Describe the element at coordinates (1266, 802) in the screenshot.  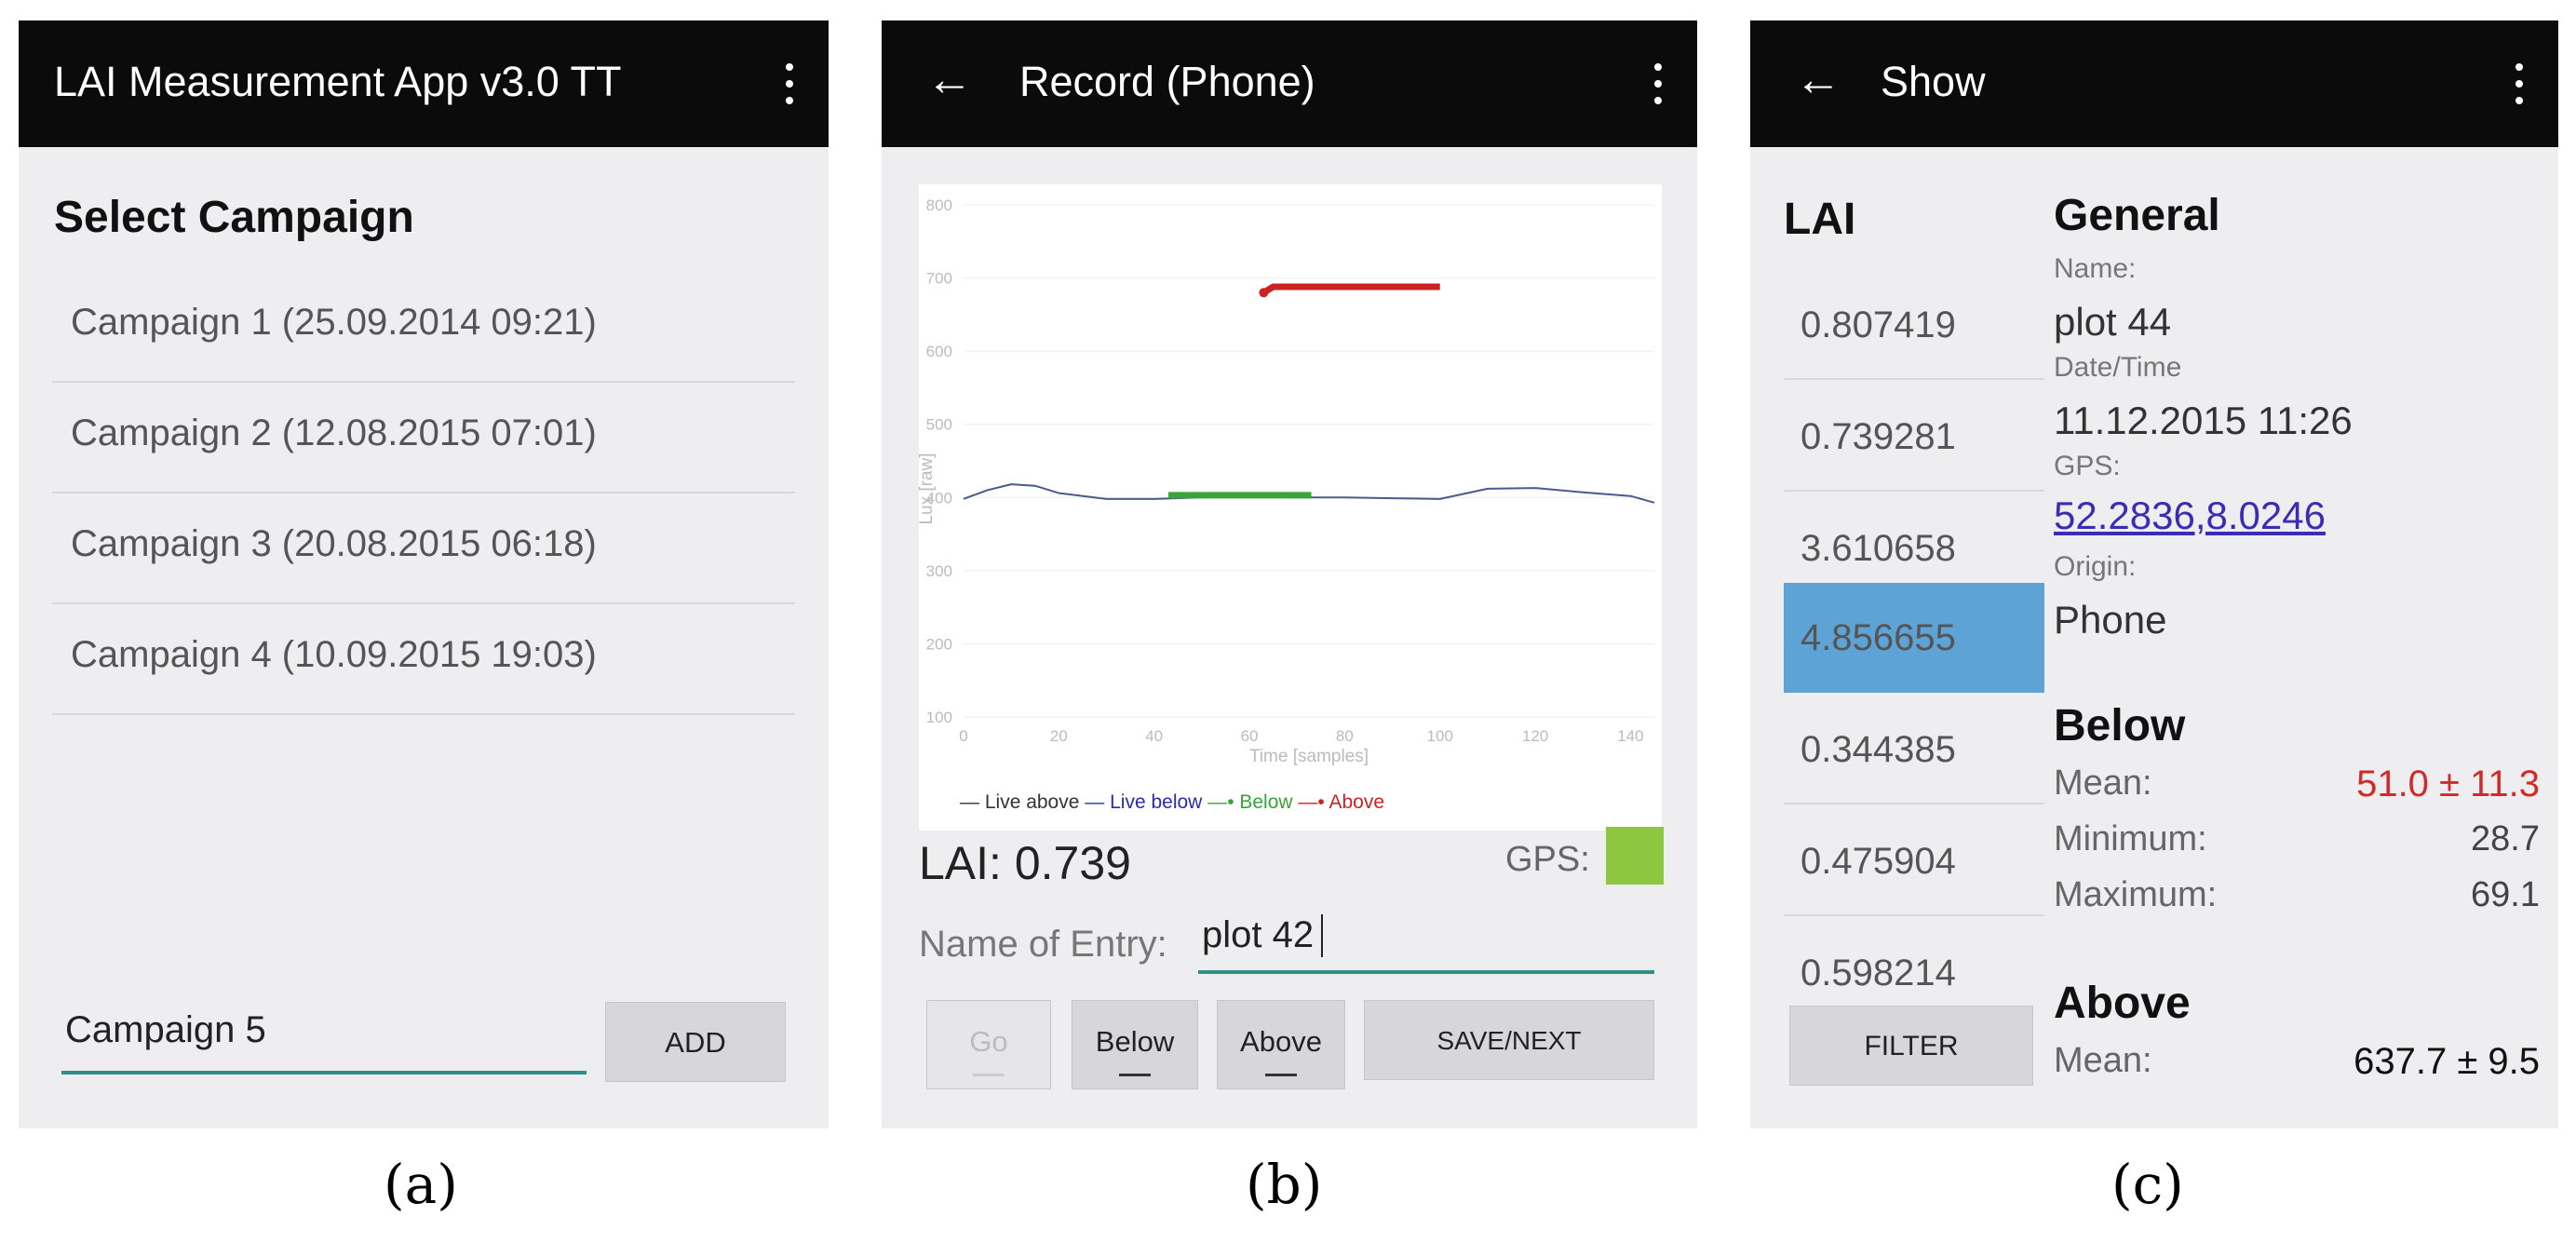
I see `legend-below-label: Below` at that location.